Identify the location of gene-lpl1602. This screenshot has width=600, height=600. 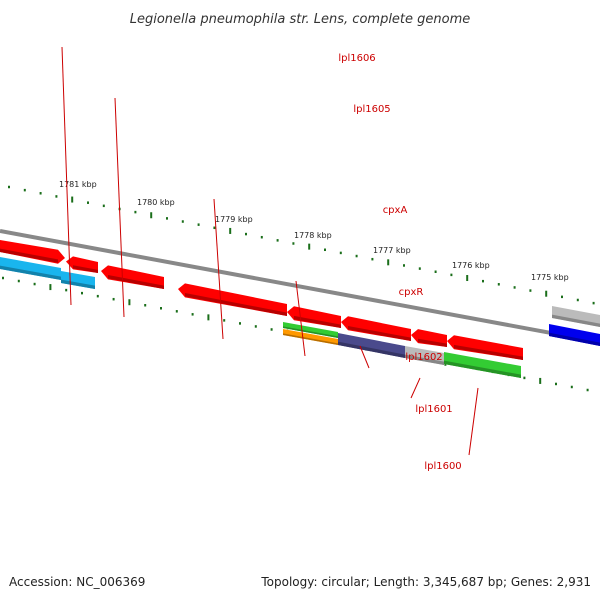
(376, 328).